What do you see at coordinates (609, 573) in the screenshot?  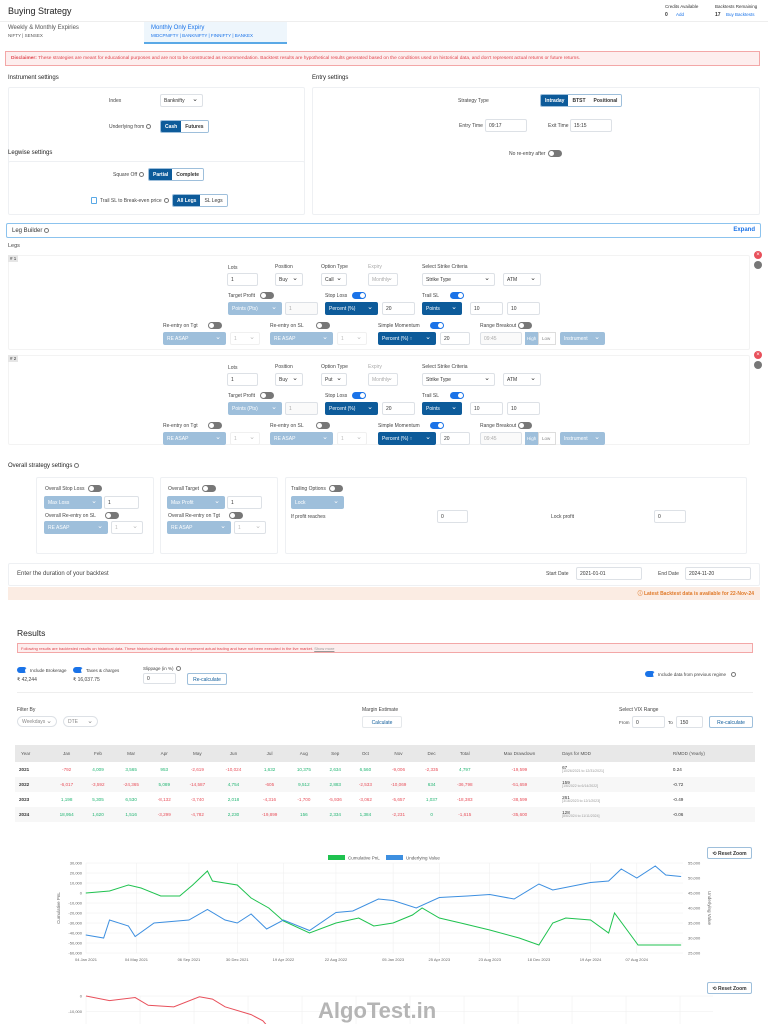 I see `start-date-input: 2021-01-01` at bounding box center [609, 573].